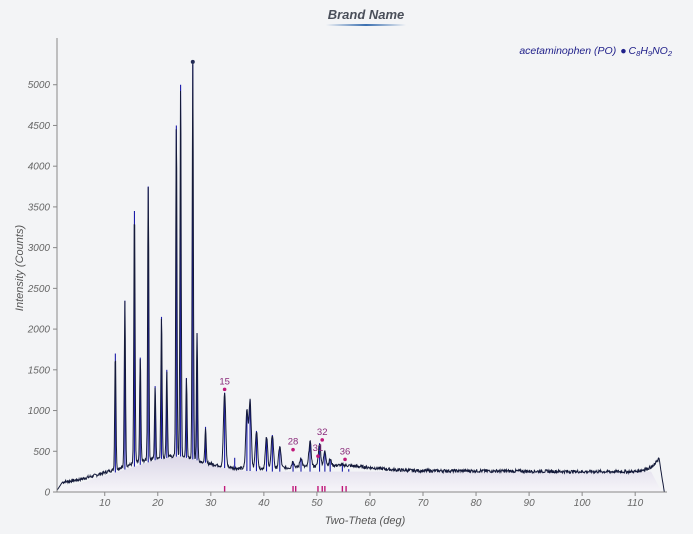 The width and height of the screenshot is (693, 534). What do you see at coordinates (264, 503) in the screenshot?
I see `x-tick-label-3: 40` at bounding box center [264, 503].